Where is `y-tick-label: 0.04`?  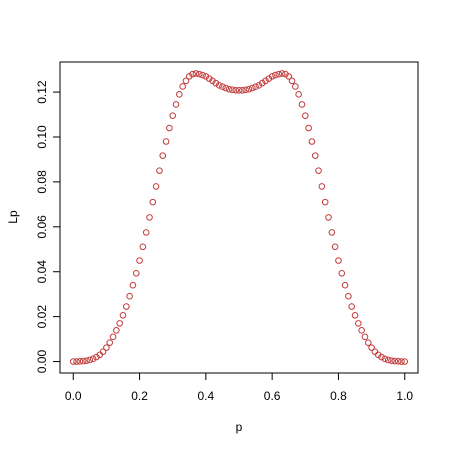 y-tick-label: 0.04 is located at coordinates (42, 272).